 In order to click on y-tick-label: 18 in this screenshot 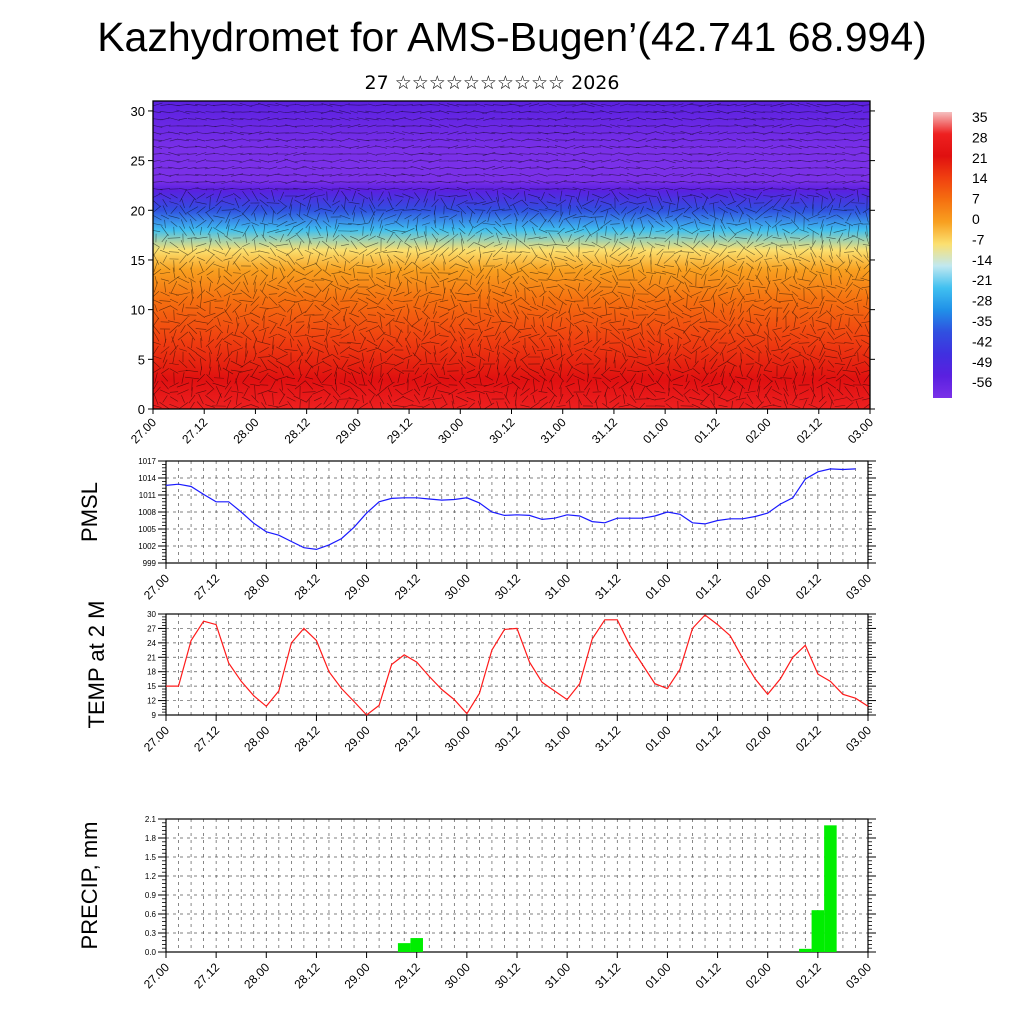, I will do `click(151, 672)`.